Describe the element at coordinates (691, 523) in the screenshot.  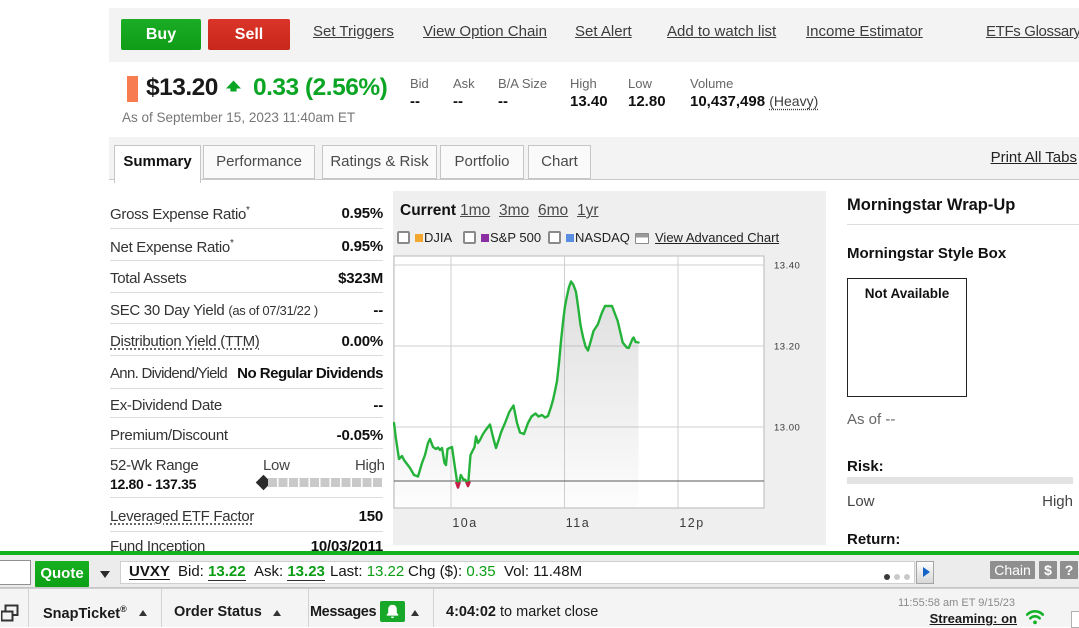
I see `svg-text: 12p` at that location.